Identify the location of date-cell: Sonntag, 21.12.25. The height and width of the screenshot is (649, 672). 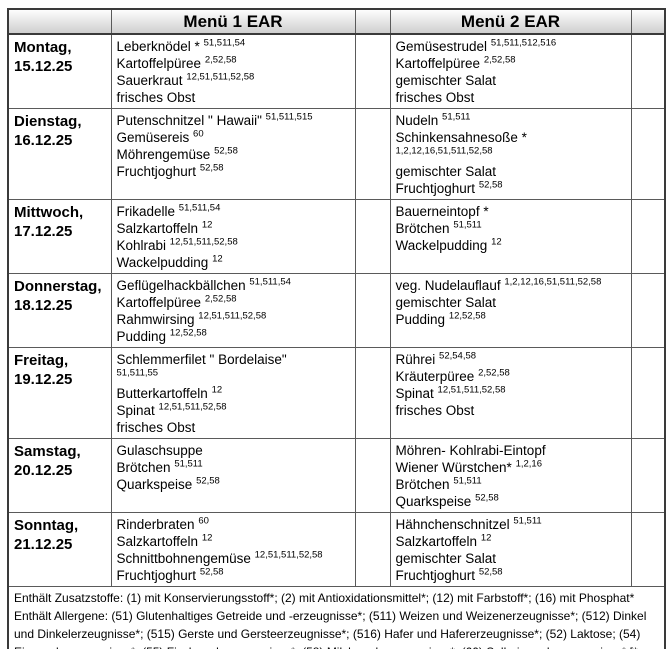
(59, 549).